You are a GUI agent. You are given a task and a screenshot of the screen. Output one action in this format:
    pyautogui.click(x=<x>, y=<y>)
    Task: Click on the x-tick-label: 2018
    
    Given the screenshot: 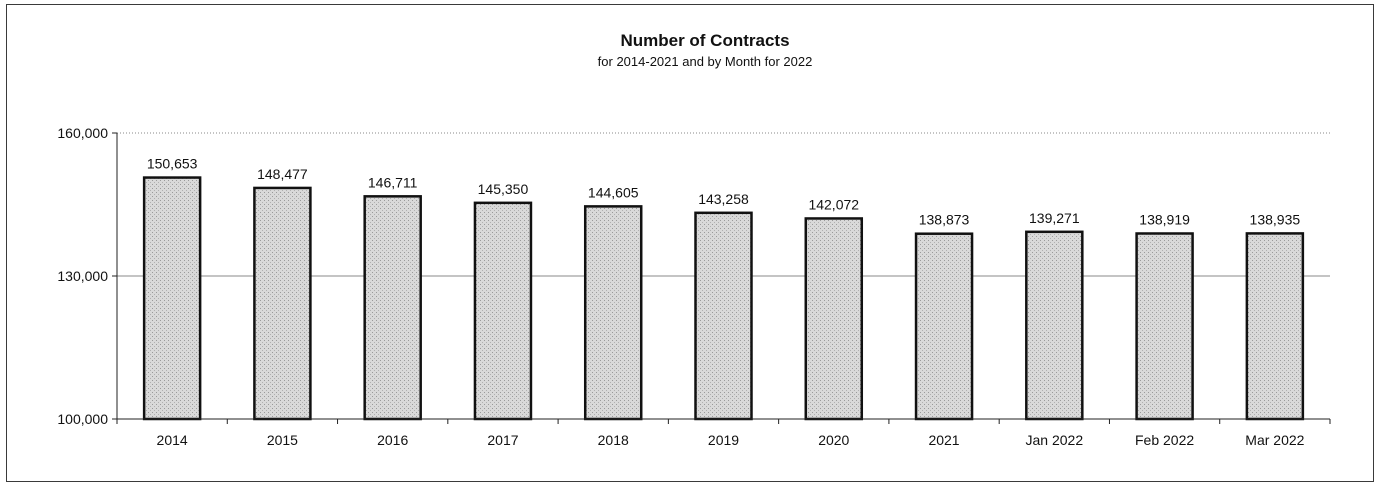 What is the action you would take?
    pyautogui.click(x=613, y=440)
    